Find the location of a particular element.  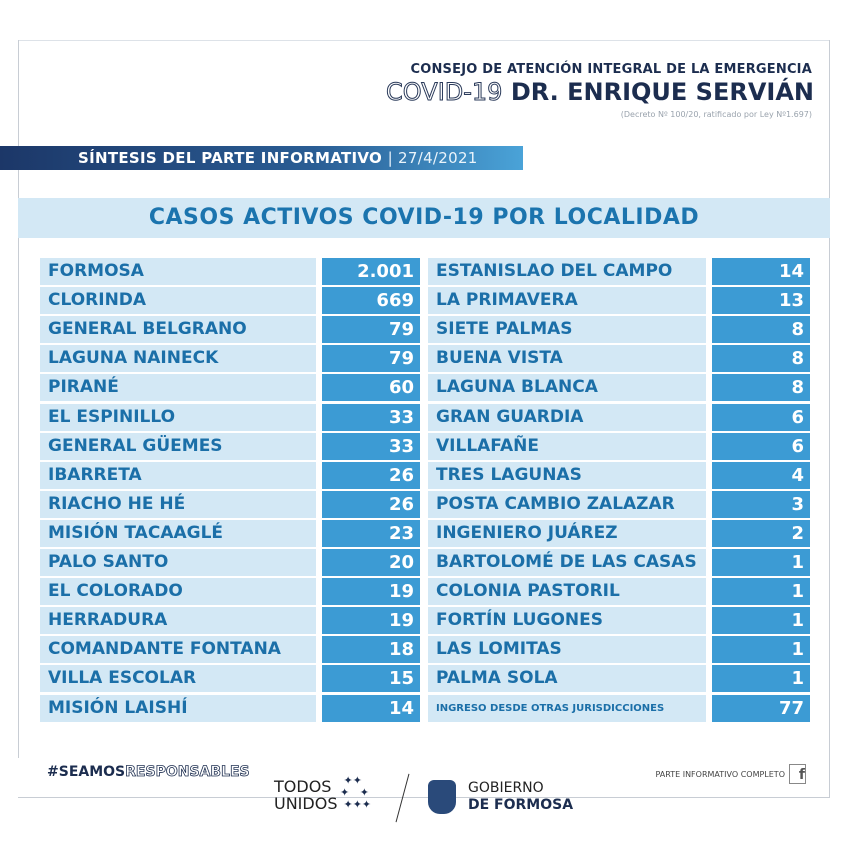

locality-name: TRES LAGUNAS is located at coordinates (567, 475).